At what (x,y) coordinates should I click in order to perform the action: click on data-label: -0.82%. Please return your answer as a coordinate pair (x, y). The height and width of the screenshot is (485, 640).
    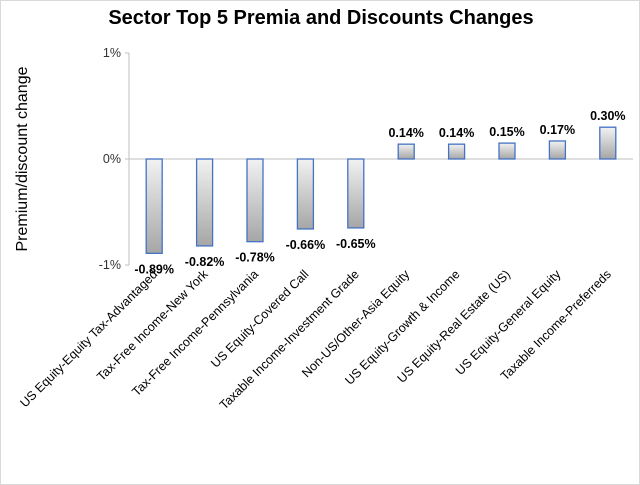
    Looking at the image, I should click on (205, 262).